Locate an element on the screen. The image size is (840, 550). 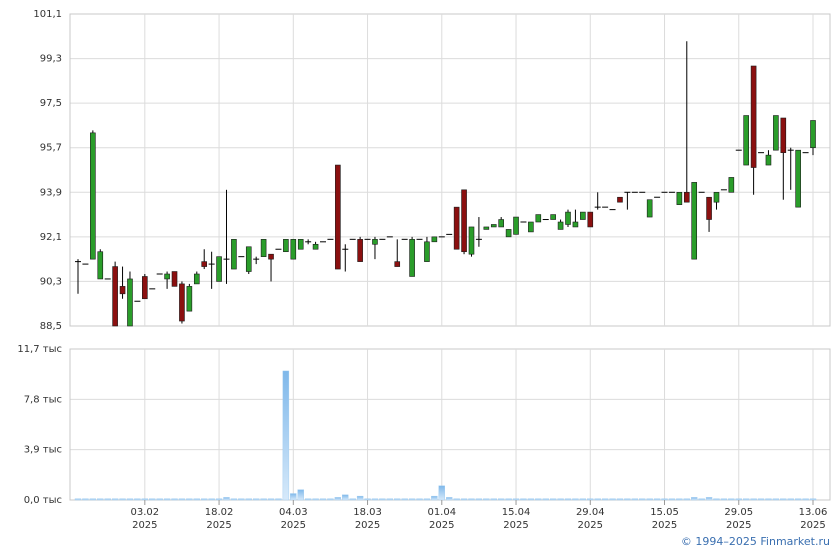
x-tick-label: 01.04 is located at coordinates (441, 512).